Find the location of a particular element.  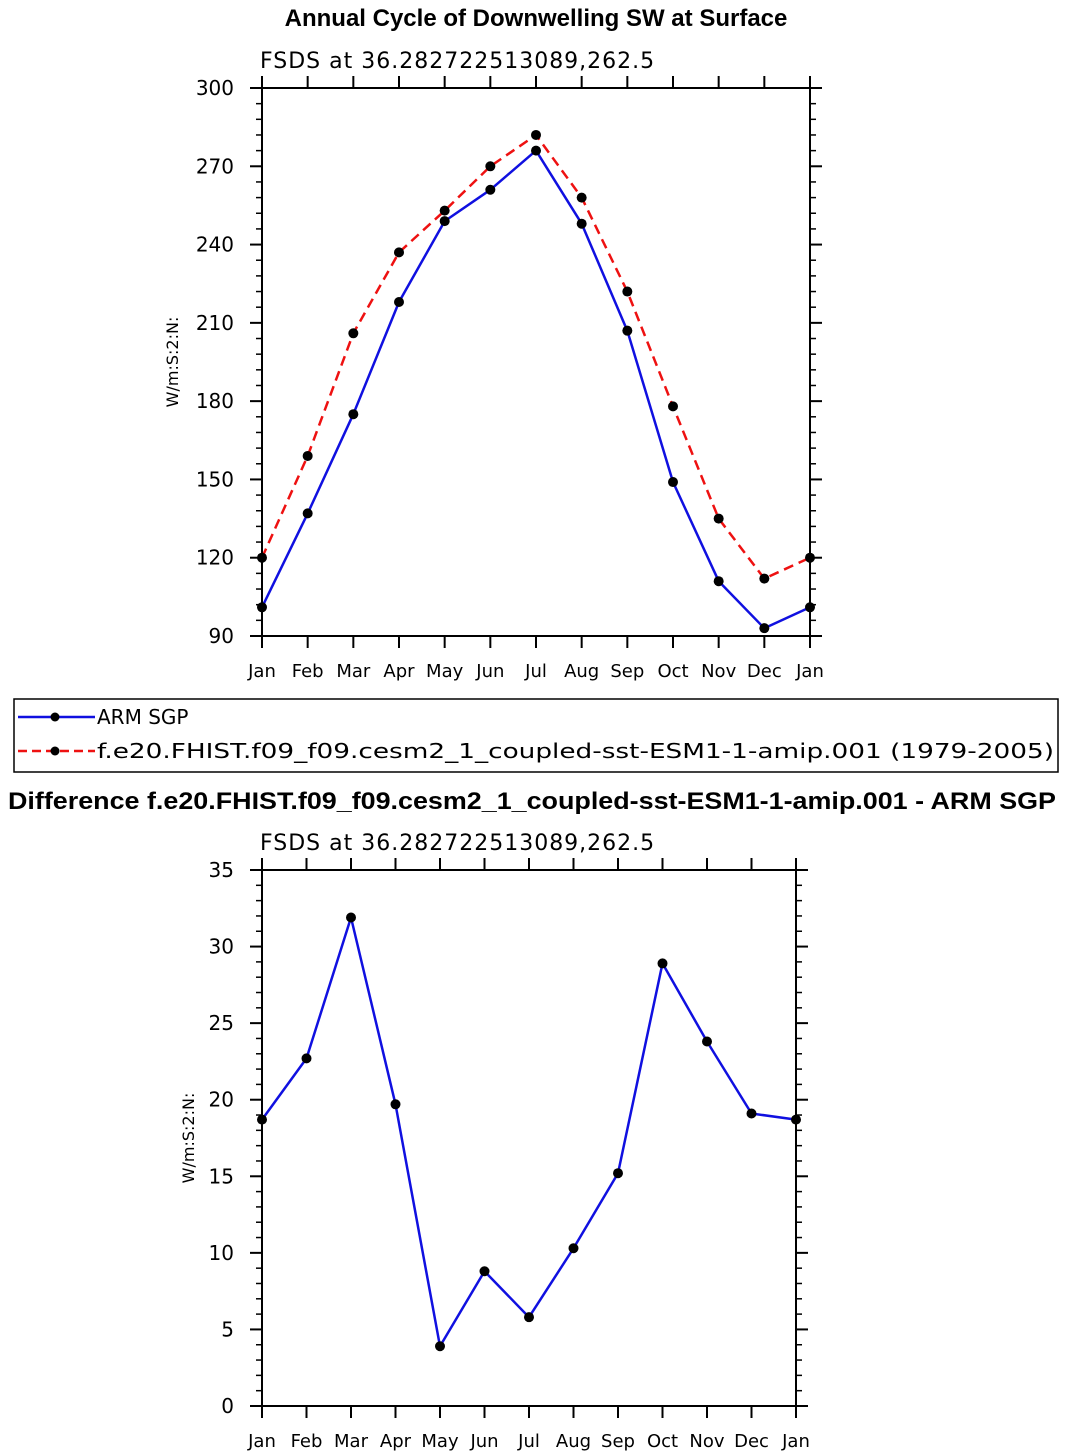

bottom-ytick-label: 30 is located at coordinates (221, 947).